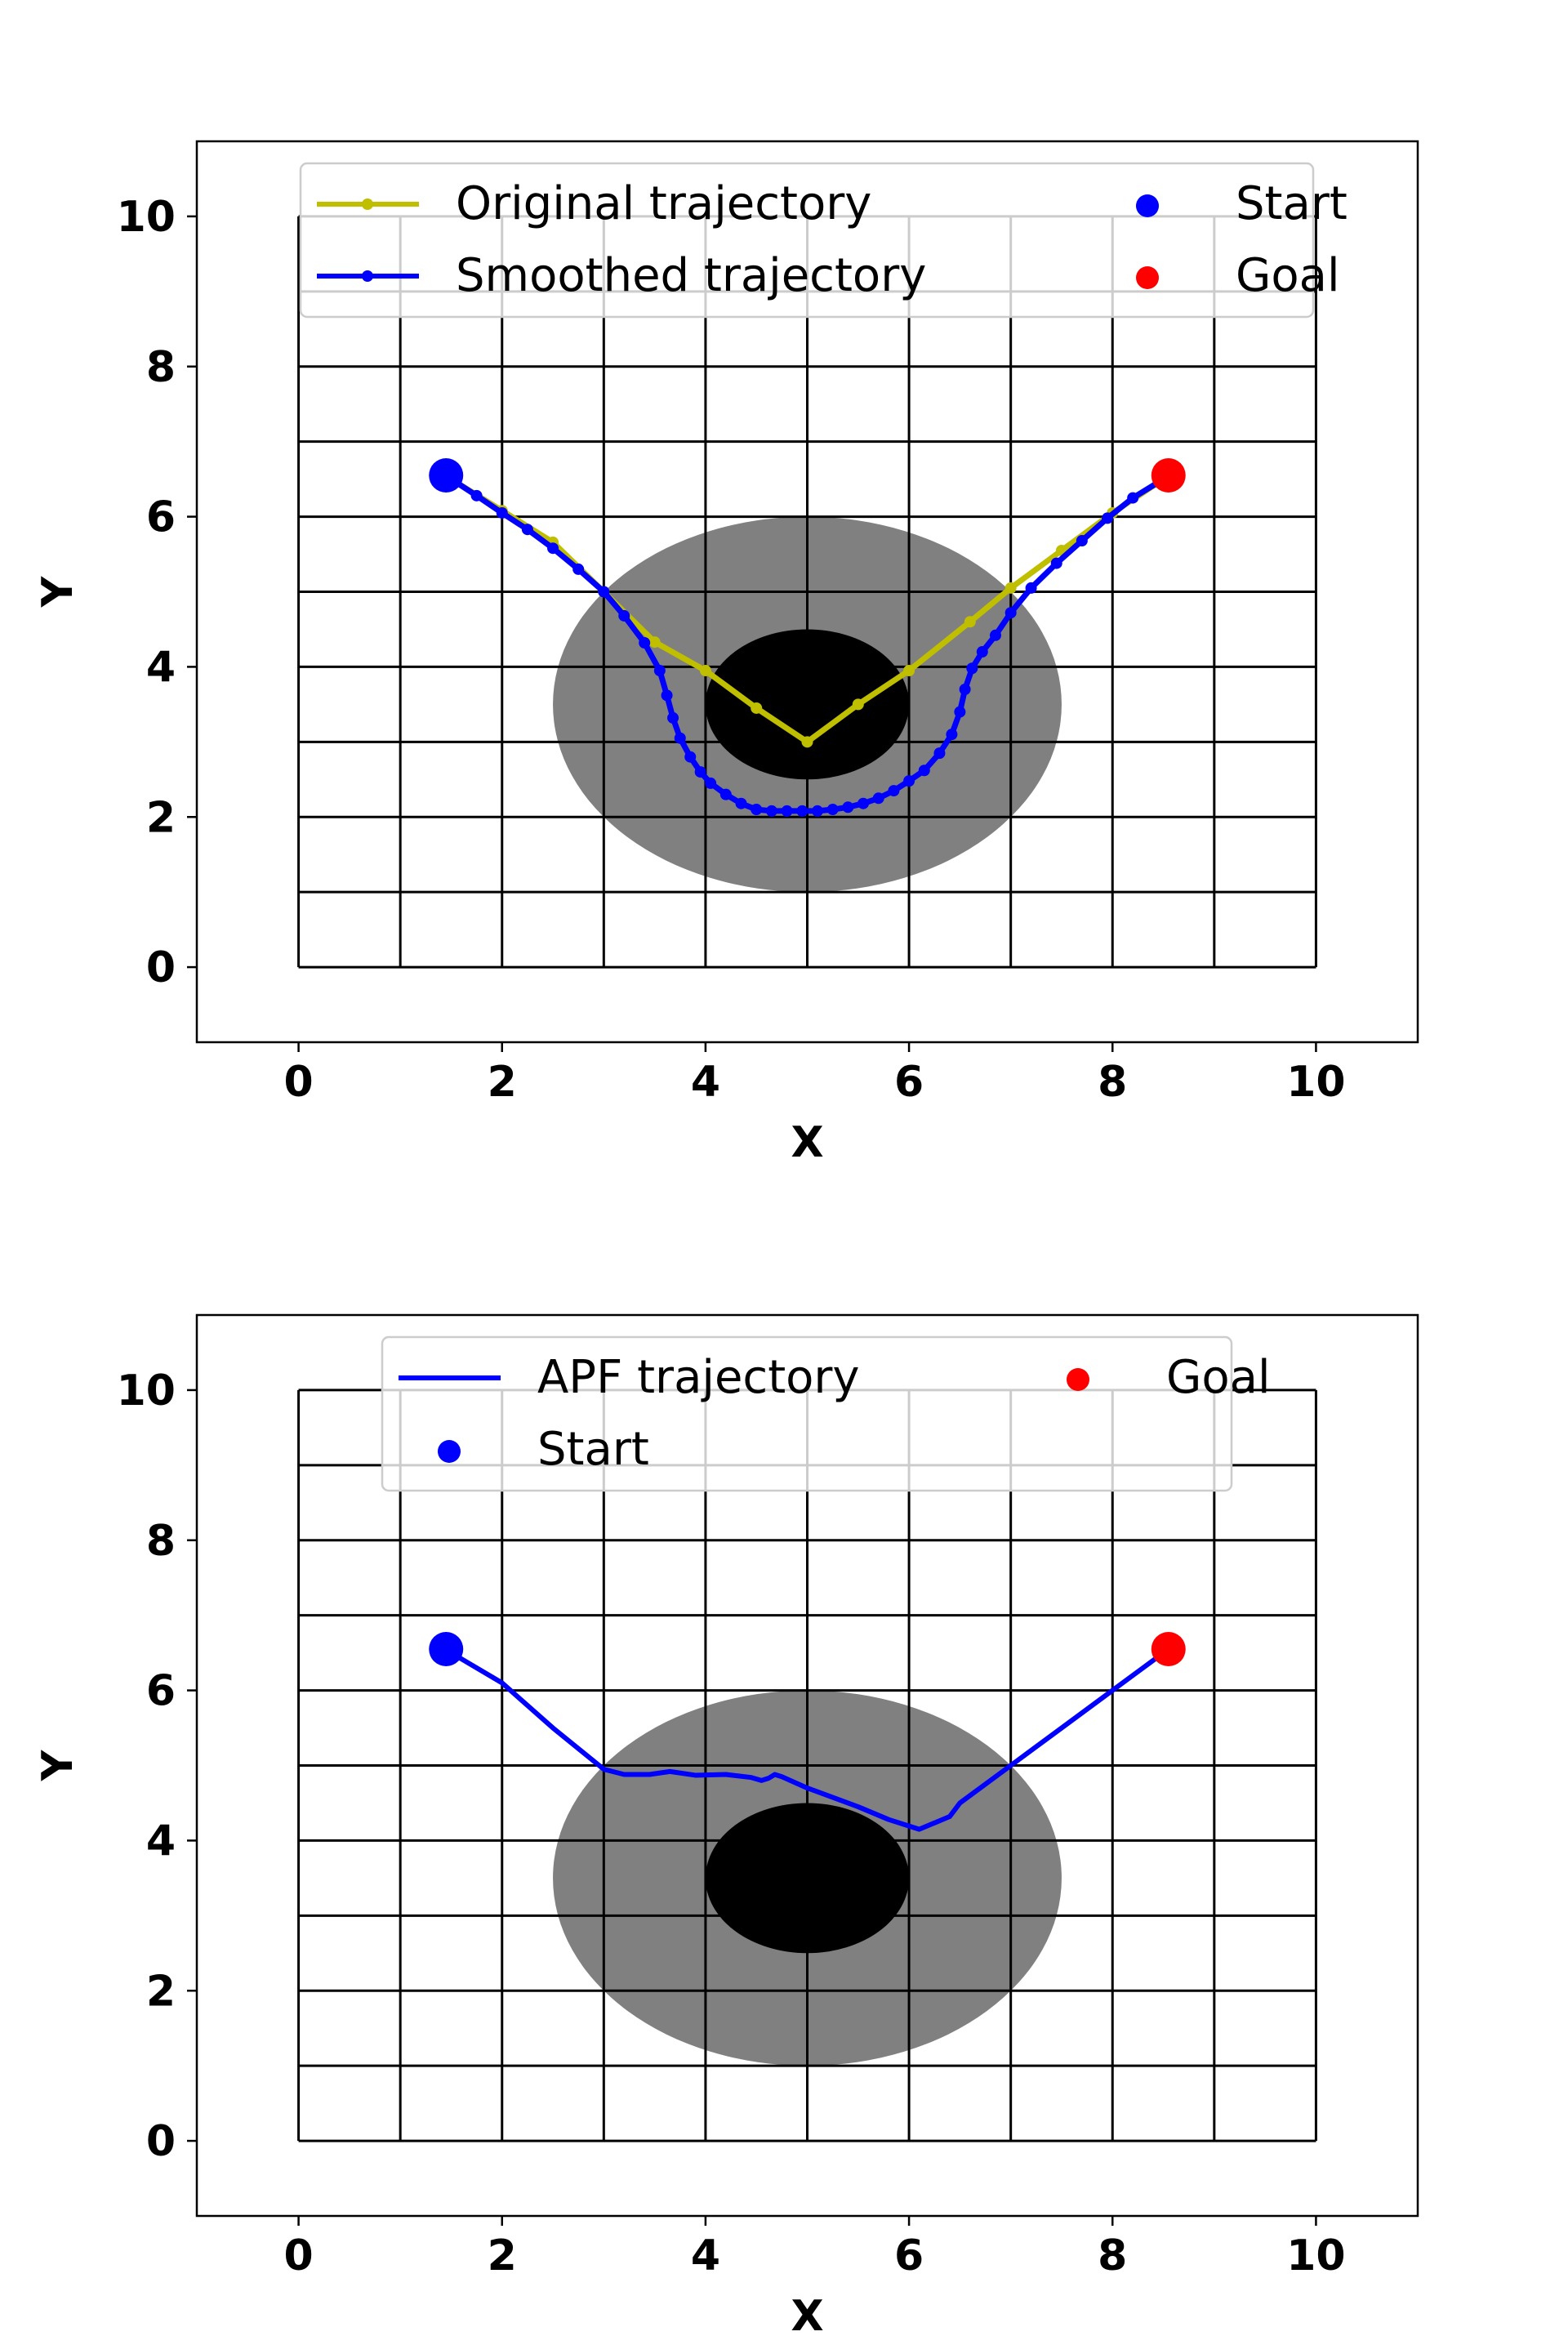 The width and height of the screenshot is (1568, 2336). Describe the element at coordinates (161, 1541) in the screenshot. I see `y-tick-label: 8` at that location.